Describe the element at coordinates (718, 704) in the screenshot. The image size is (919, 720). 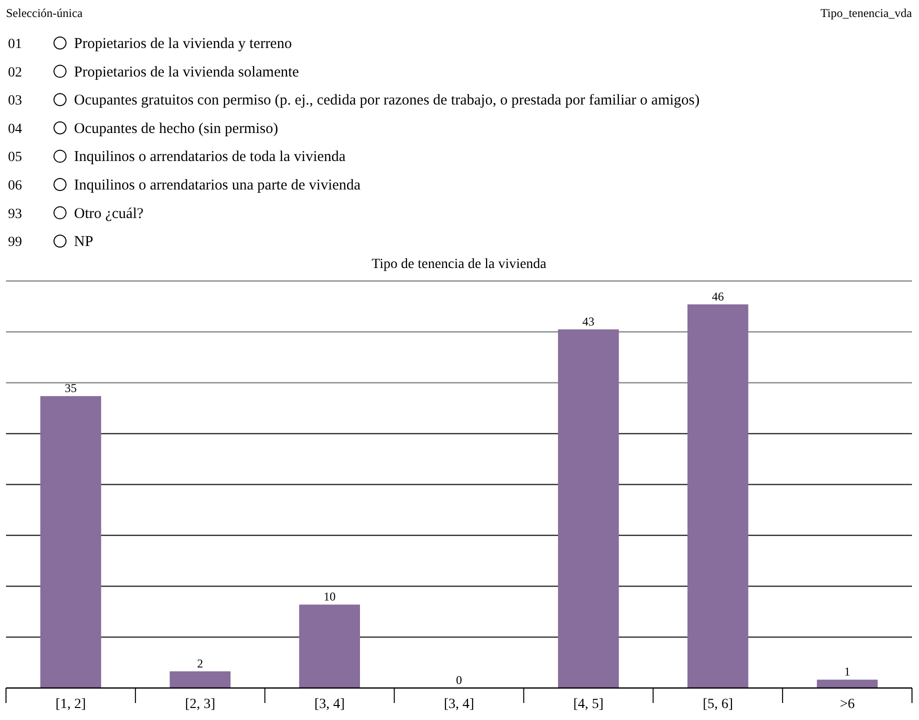
I see `x-tick-label: [5, 6]` at that location.